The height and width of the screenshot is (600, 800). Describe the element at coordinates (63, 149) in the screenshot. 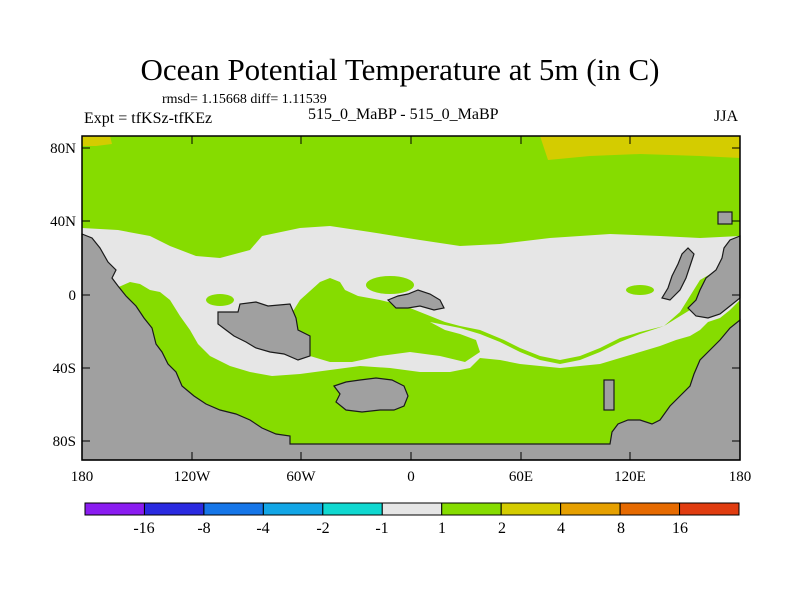

I see `lat-label: 80N` at that location.